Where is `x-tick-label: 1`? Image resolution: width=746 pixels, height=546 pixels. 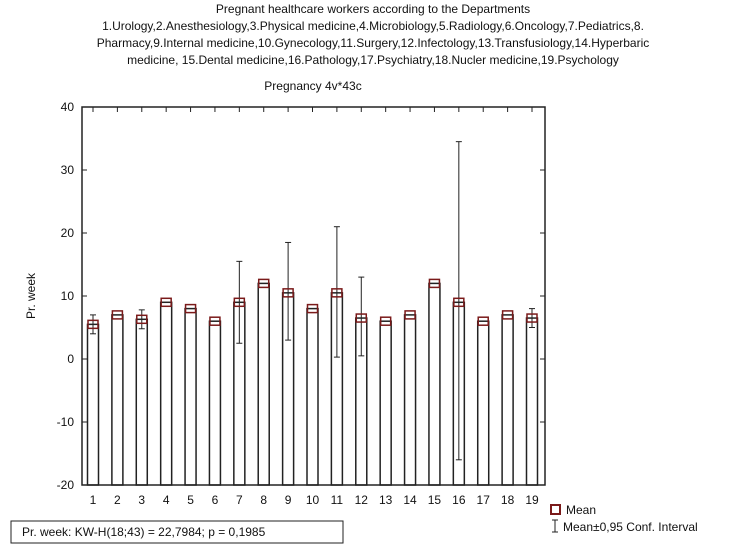 x-tick-label: 1 is located at coordinates (93, 500).